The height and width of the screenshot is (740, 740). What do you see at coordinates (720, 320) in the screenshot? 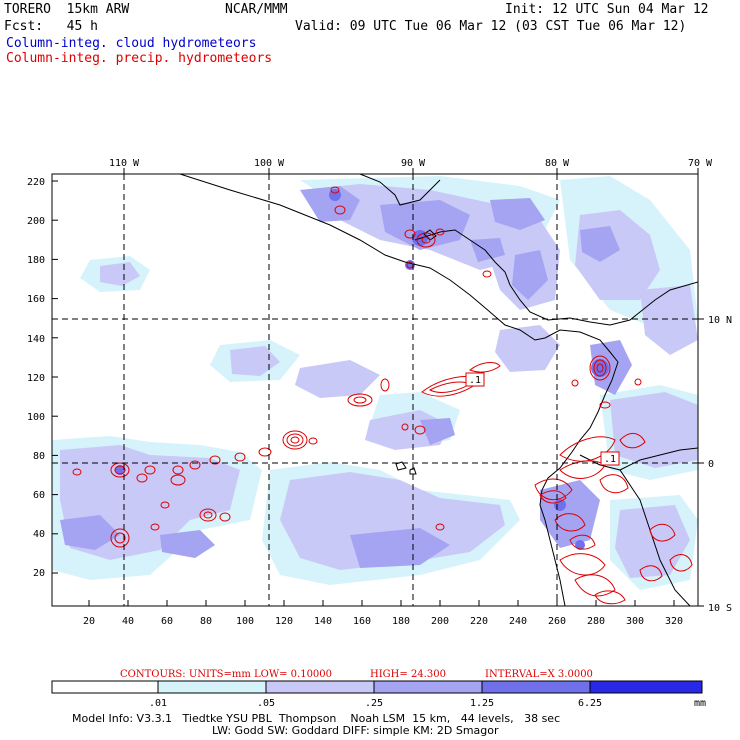
I see `lat-label-10n: 10 N` at bounding box center [720, 320].